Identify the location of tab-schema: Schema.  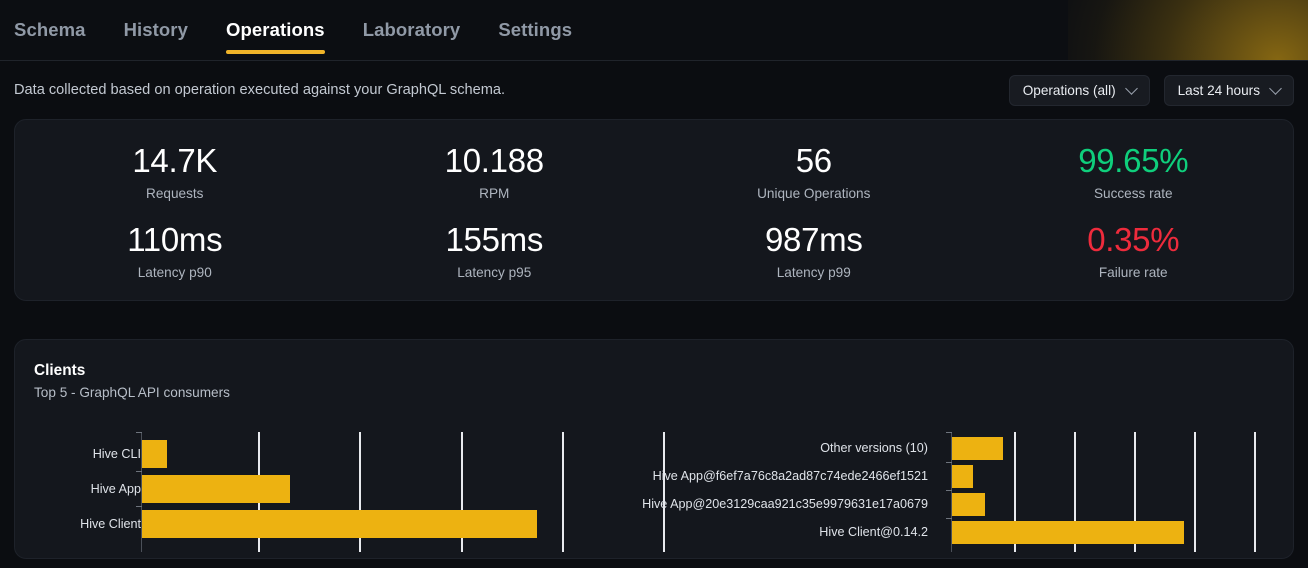
(59, 30).